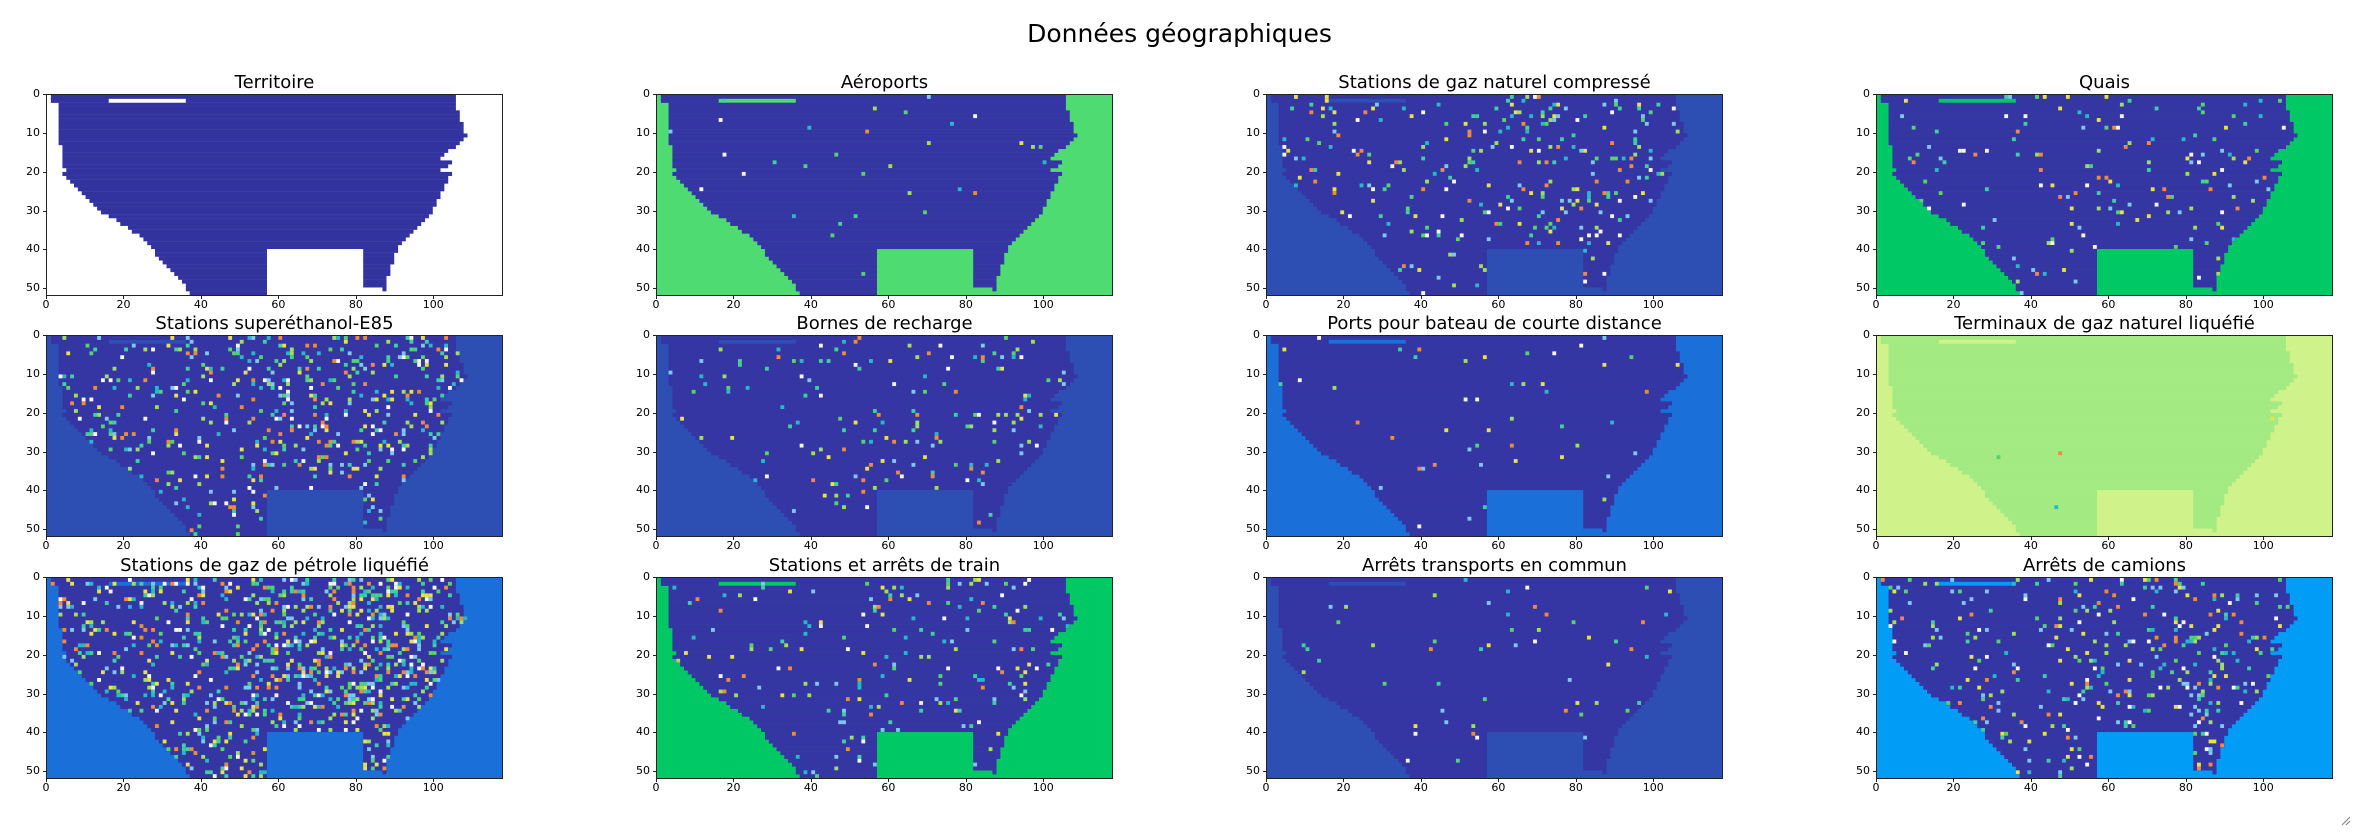  Describe the element at coordinates (33, 132) in the screenshot. I see `y-tick-label: 10` at that location.